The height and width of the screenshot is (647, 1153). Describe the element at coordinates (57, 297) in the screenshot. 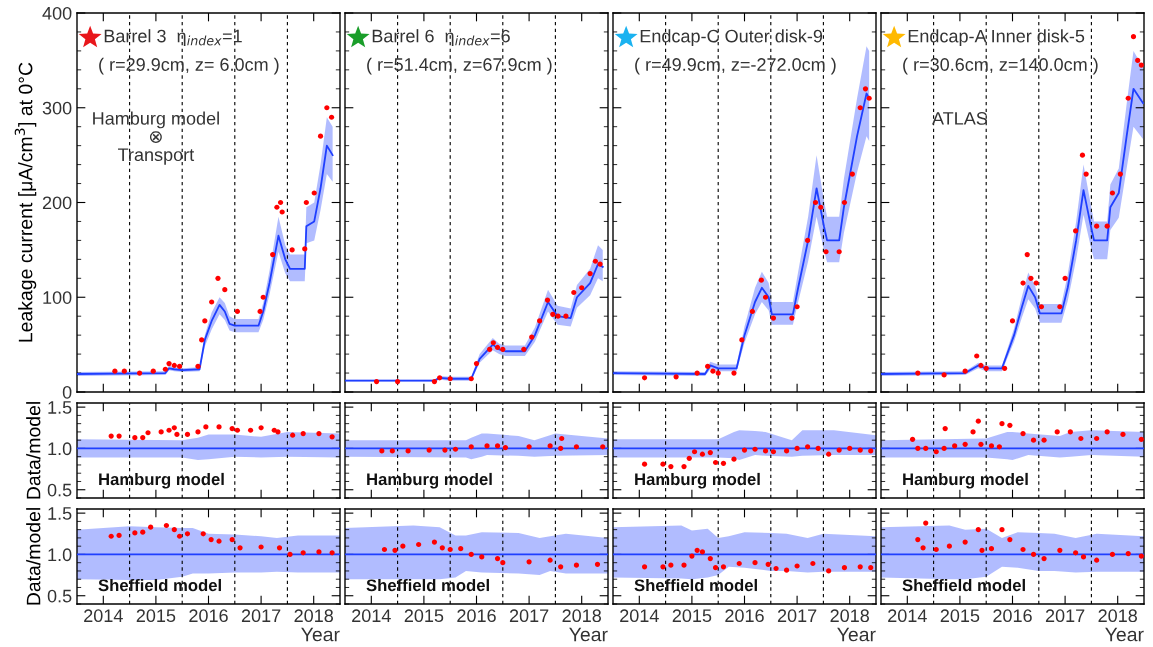

I see `y-tick-label: 100` at that location.